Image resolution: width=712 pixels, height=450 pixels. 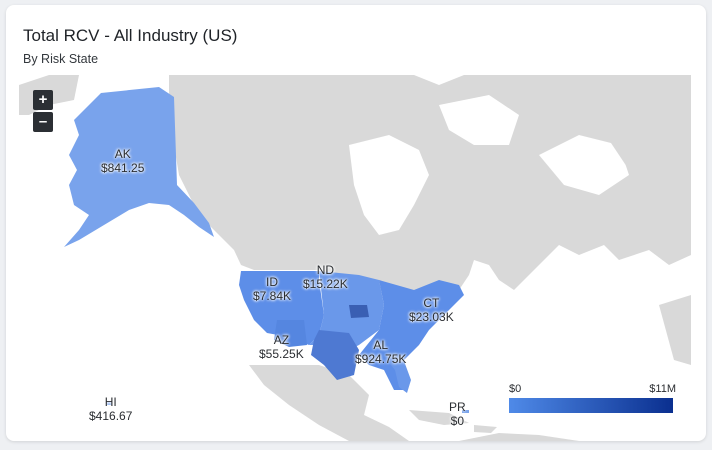 What do you see at coordinates (272, 296) in the screenshot?
I see `label-id-value: $7.84K` at bounding box center [272, 296].